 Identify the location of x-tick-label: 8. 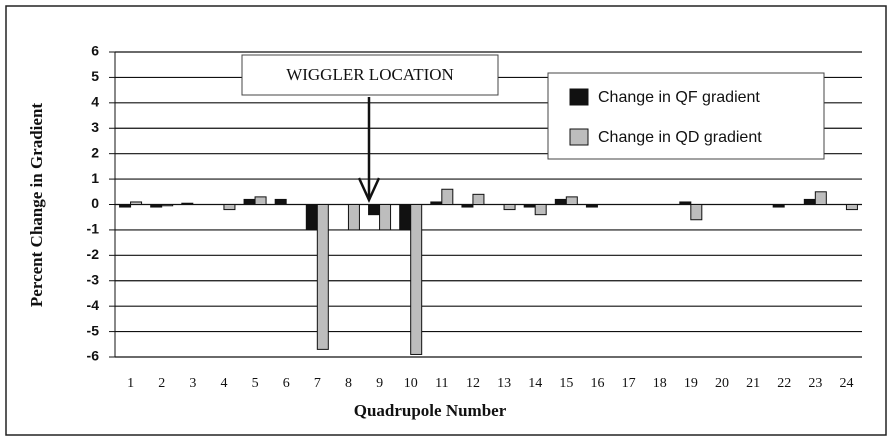
(348, 383).